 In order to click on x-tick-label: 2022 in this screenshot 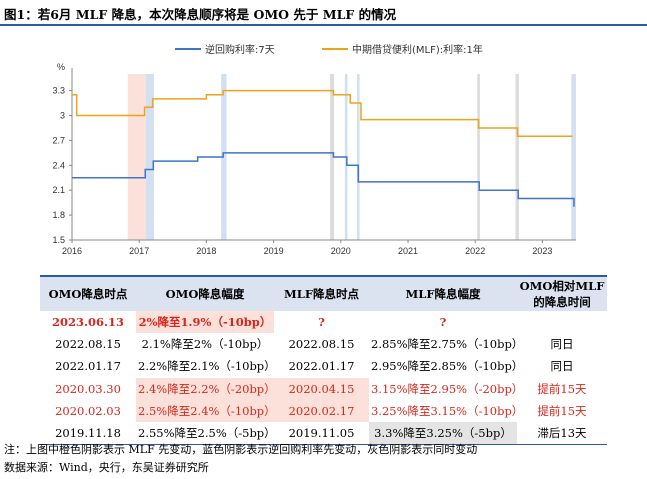, I will do `click(475, 251)`.